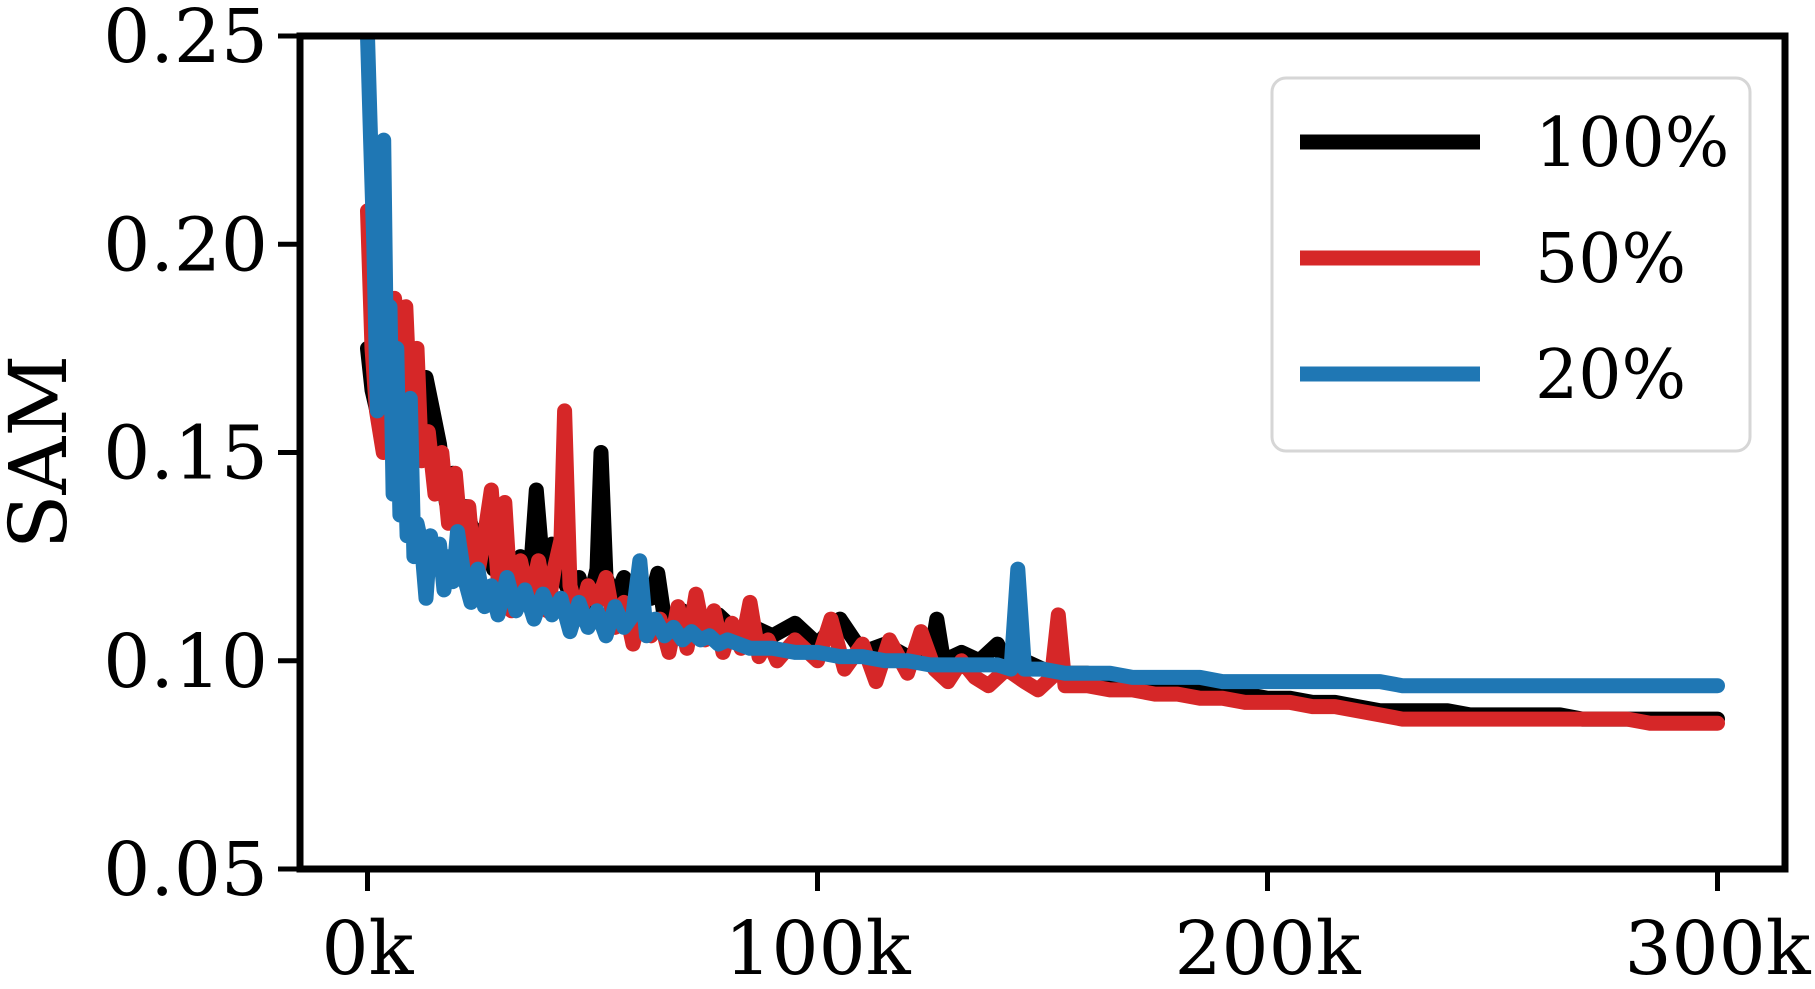  I want to click on y-tick-label: 0.15, so click(185, 454).